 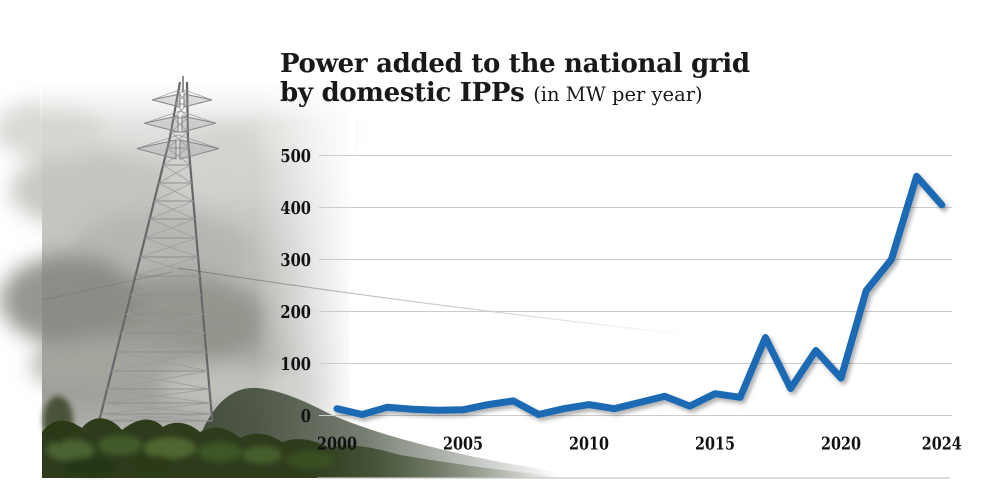 What do you see at coordinates (439, 302) in the screenshot?
I see `power-wire-right` at bounding box center [439, 302].